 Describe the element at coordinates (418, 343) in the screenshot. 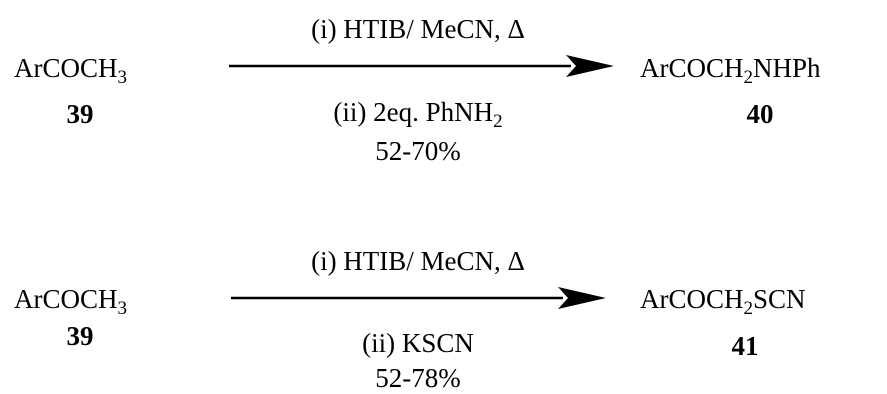

I see `reaction-2-bottom-condition: (ii) KSCN` at that location.